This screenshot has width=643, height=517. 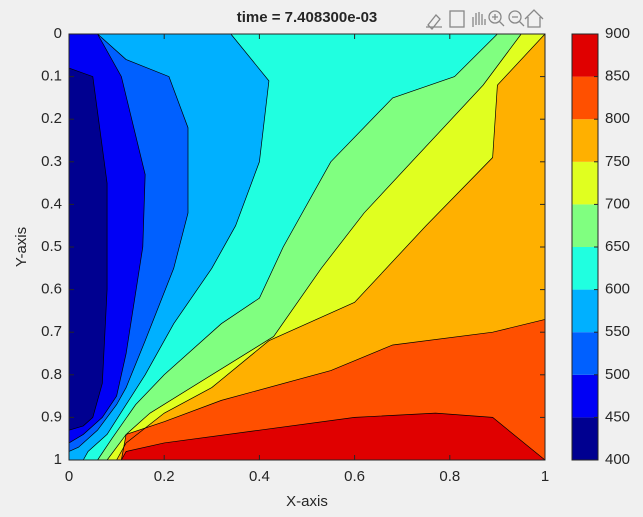 What do you see at coordinates (51, 246) in the screenshot?
I see `y-tick-label: 0.5` at bounding box center [51, 246].